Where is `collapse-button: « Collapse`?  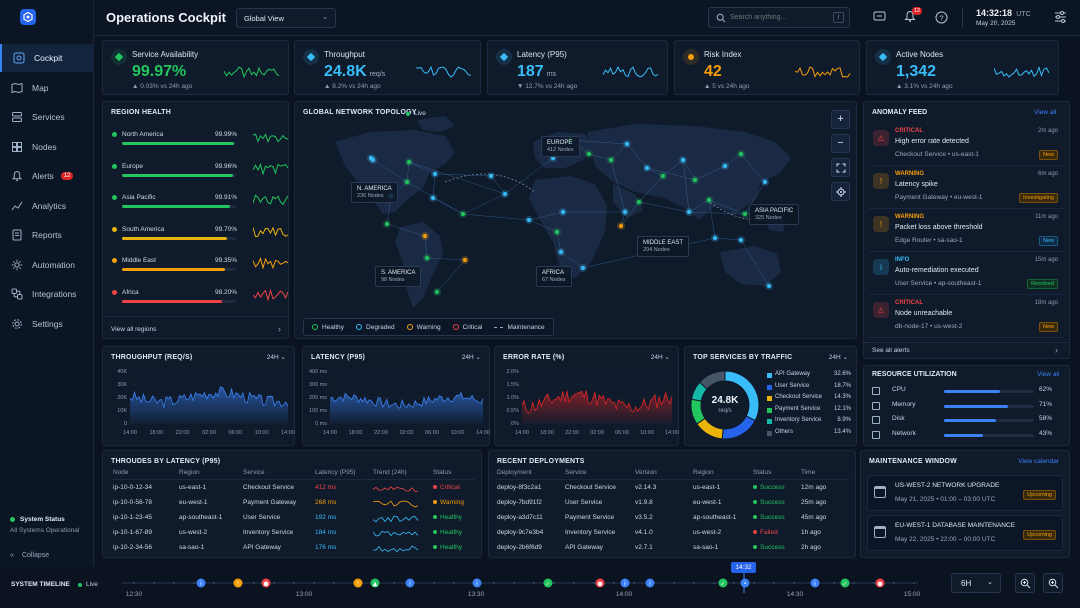
collapse-button: « Collapse is located at coordinates (29, 555).